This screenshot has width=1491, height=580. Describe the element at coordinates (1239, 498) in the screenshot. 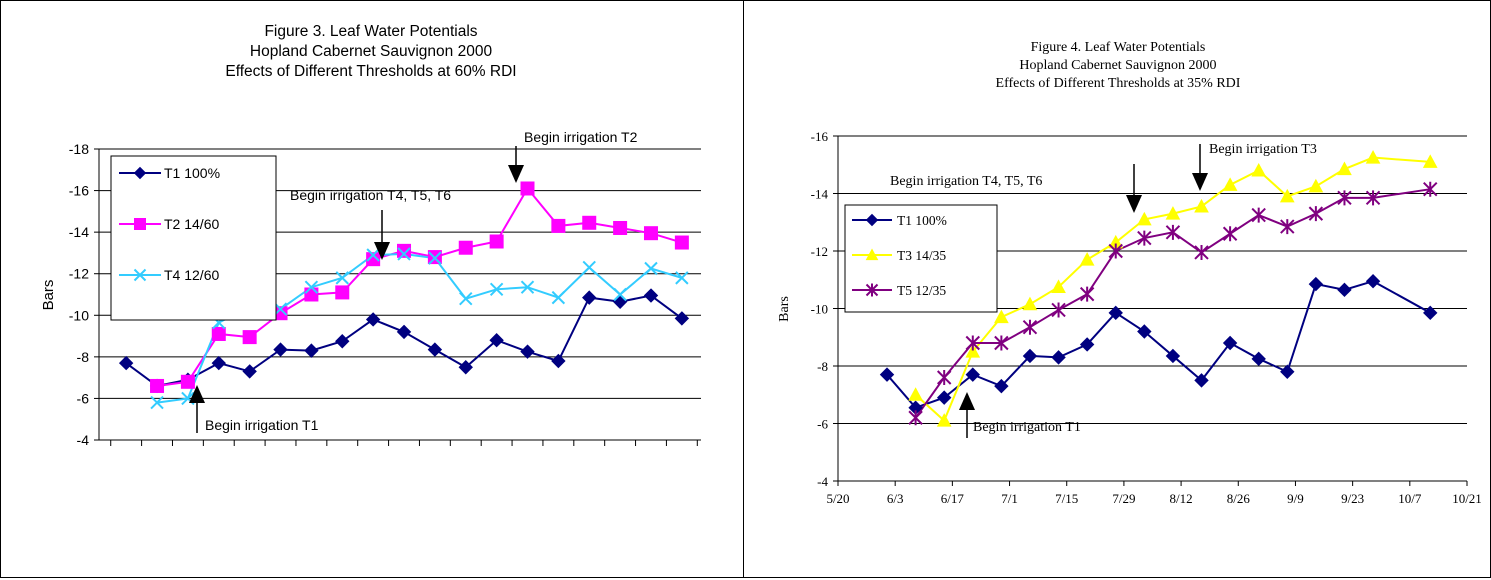

I see `x-tick-label: 8/26` at that location.